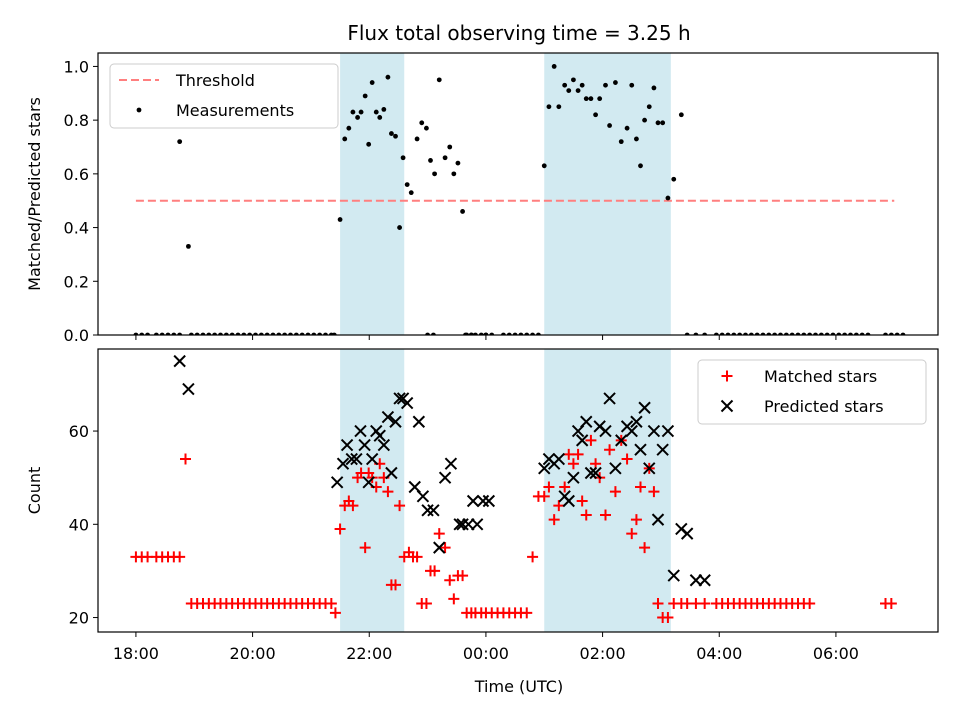 The image size is (960, 720). I want to click on observing-window-band, so click(607, 490).